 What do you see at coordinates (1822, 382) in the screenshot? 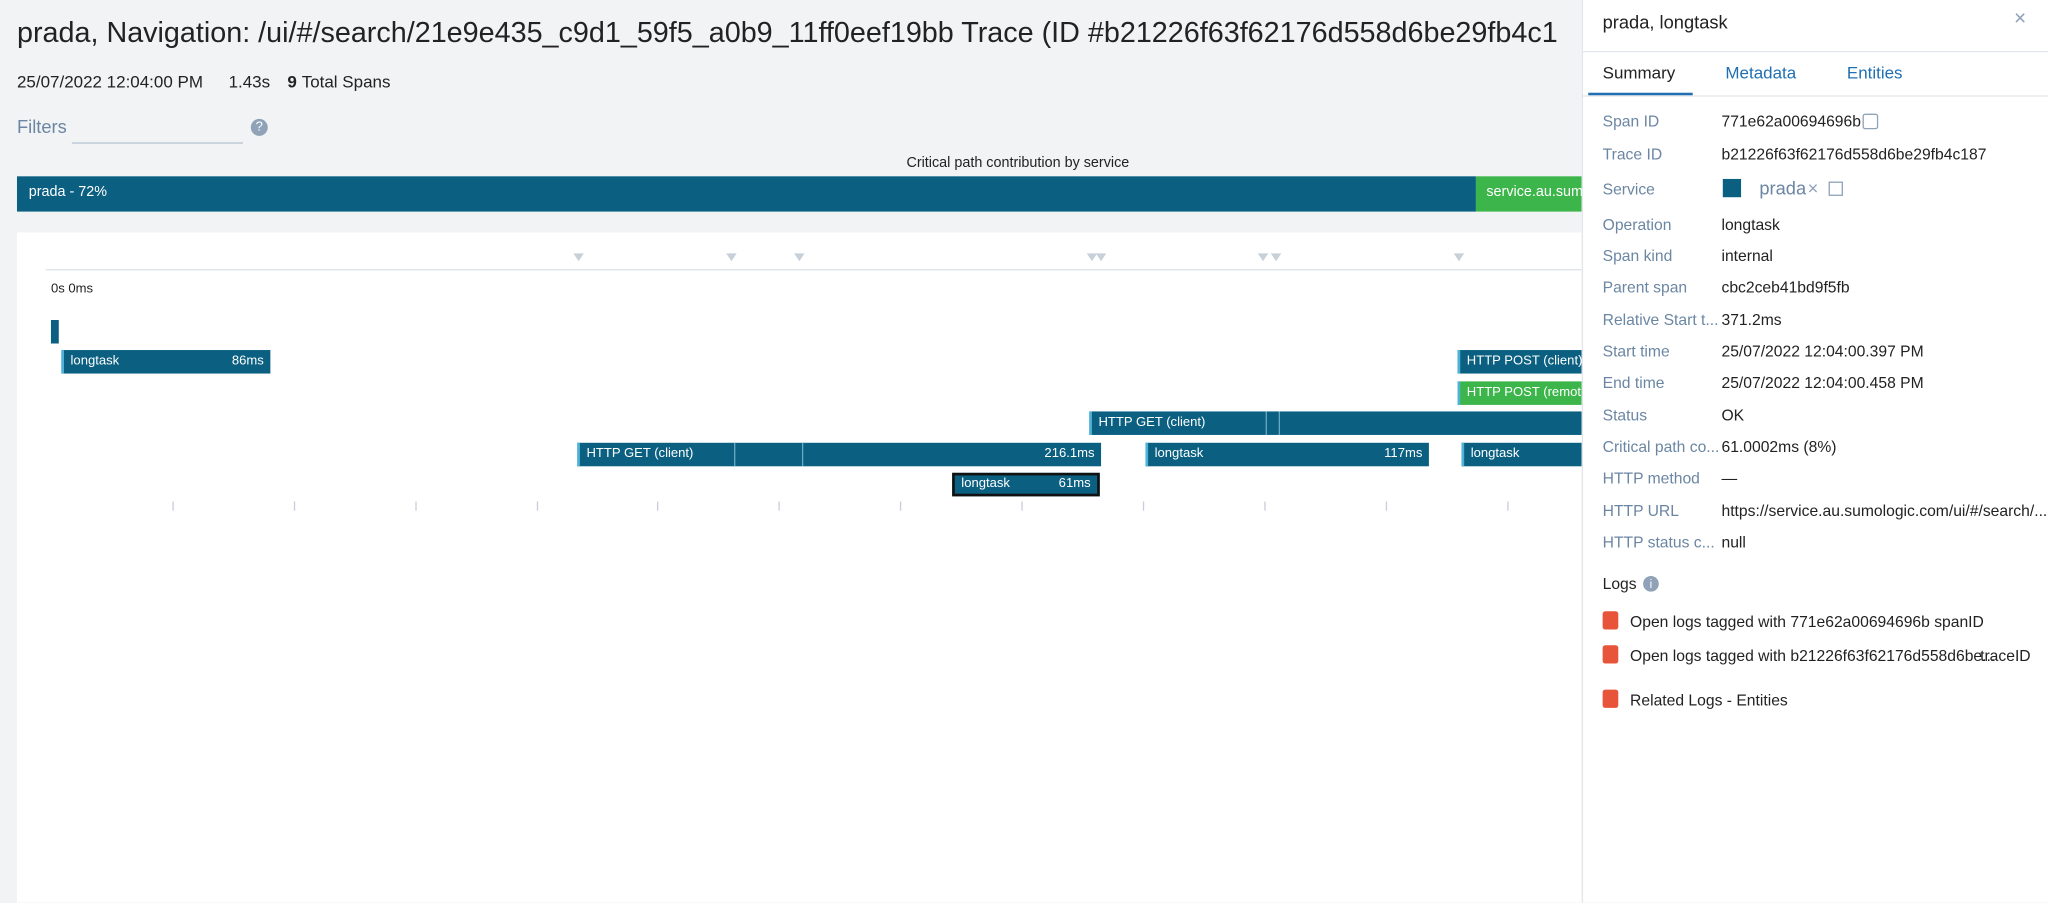
I see `field-value: 25/07/2022 12:04:00.458 PM` at bounding box center [1822, 382].